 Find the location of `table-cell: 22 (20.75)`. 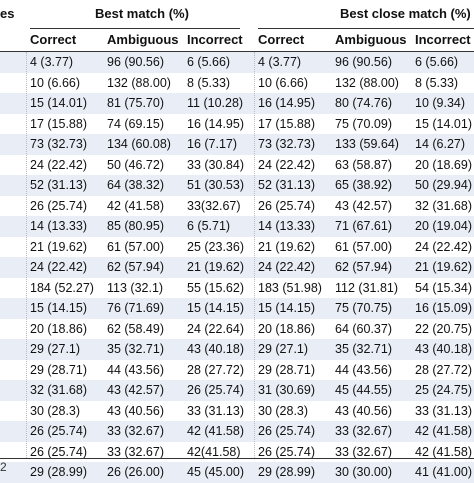

table-cell: 22 (20.75) is located at coordinates (443, 328).